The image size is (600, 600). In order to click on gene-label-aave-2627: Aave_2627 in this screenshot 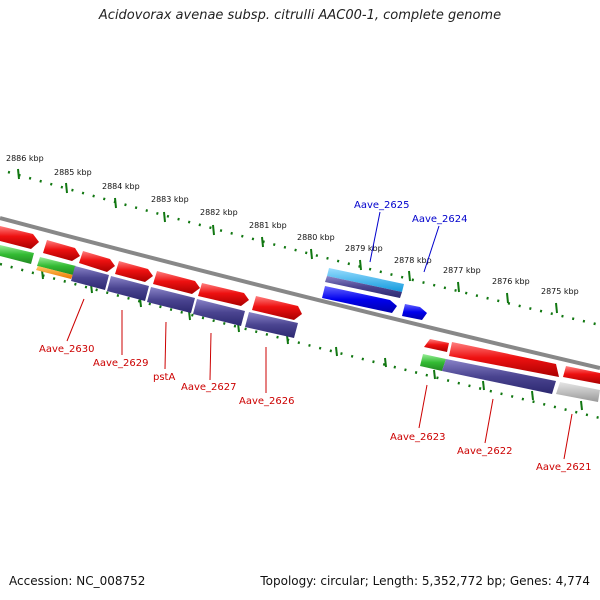, I will do `click(209, 387)`.